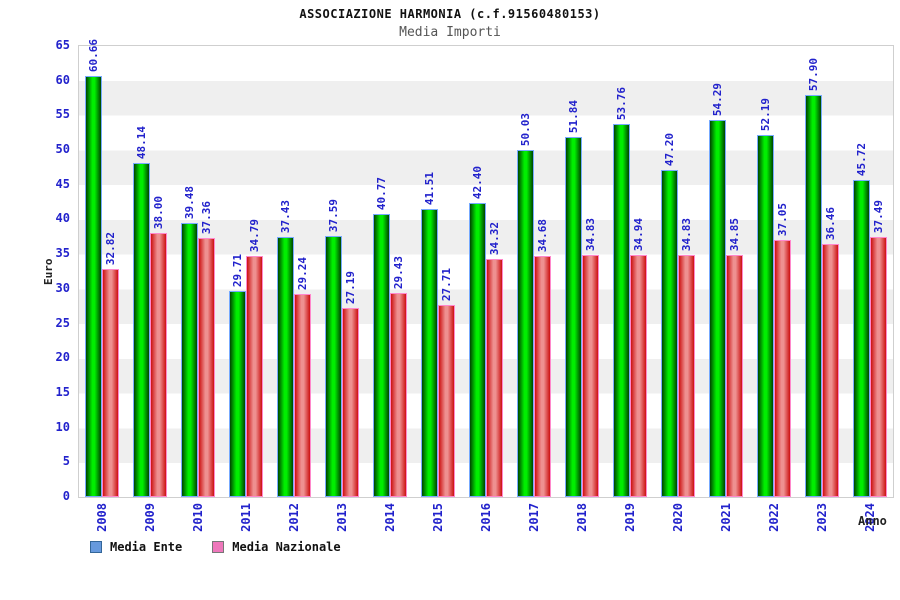 This screenshot has height=600, width=900. I want to click on bar-media-nazionale-value-label: 34.32, so click(494, 238).